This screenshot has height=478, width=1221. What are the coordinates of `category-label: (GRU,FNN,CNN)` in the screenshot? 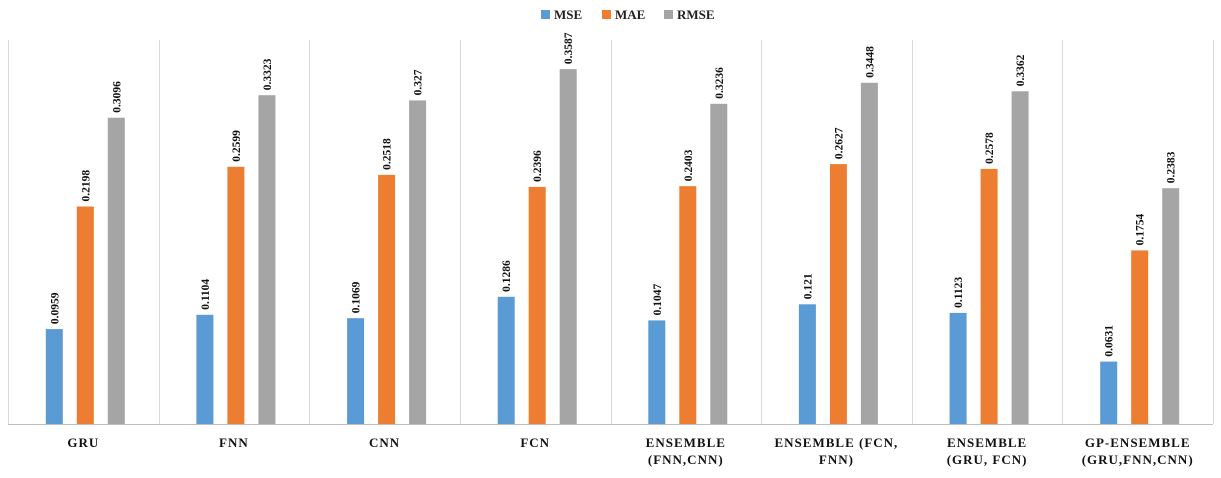 It's located at (1138, 459).